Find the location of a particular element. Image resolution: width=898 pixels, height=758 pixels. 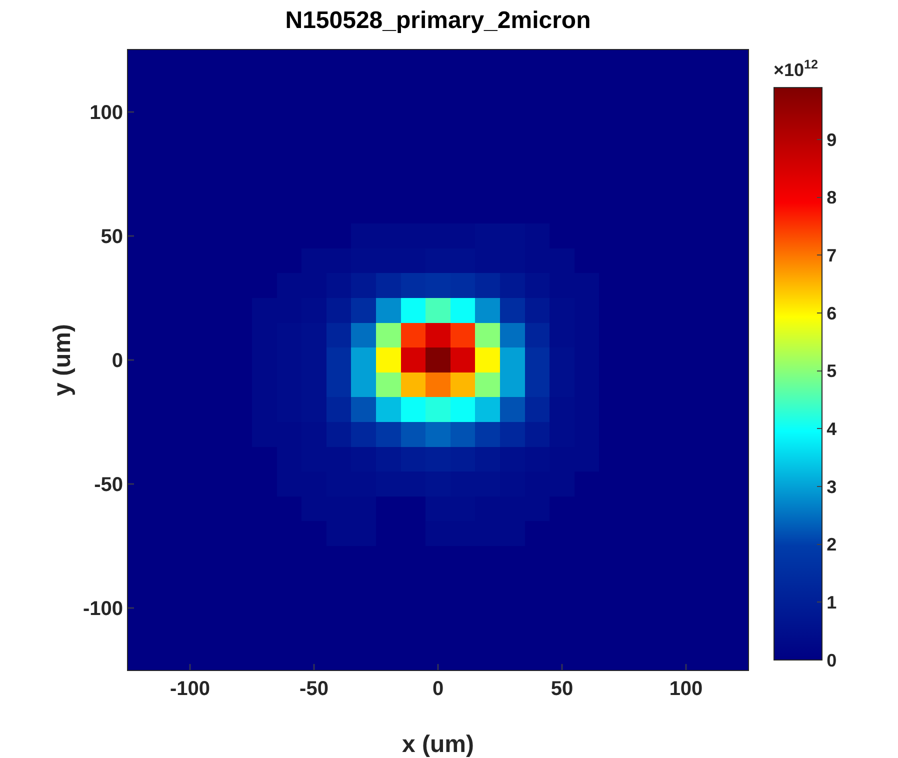

x-tick-label: -50 is located at coordinates (314, 689).